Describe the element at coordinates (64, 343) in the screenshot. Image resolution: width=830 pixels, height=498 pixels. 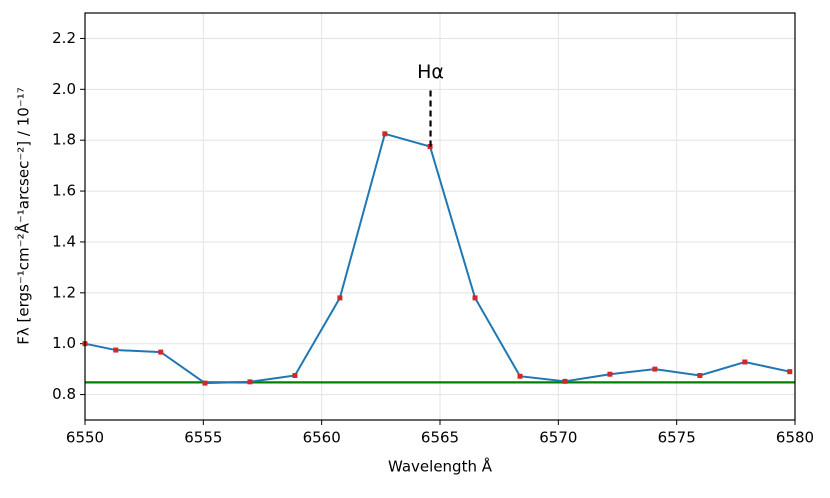
I see `y-tick-label: 1.0` at that location.